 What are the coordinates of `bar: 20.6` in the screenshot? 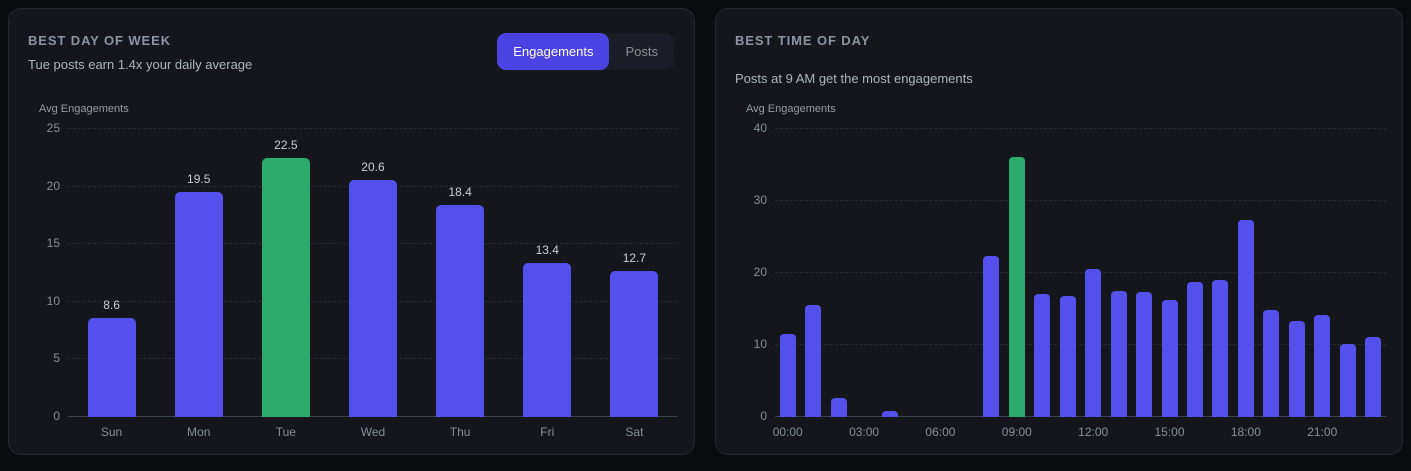 It's located at (372, 288).